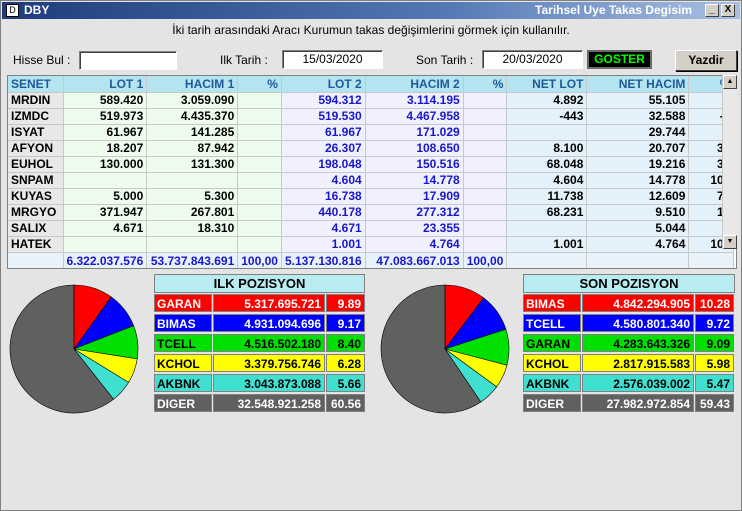 The height and width of the screenshot is (511, 742). Describe the element at coordinates (192, 116) in the screenshot. I see `table-cell: 4.435.370` at that location.